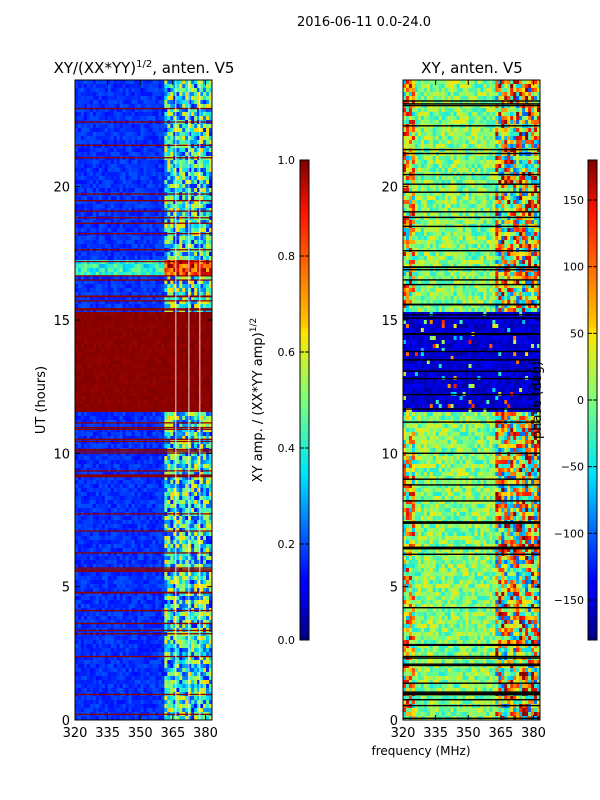 The width and height of the screenshot is (600, 800). I want to click on figure-suptitle: 2016-06-11 0.0-24.0, so click(364, 22).